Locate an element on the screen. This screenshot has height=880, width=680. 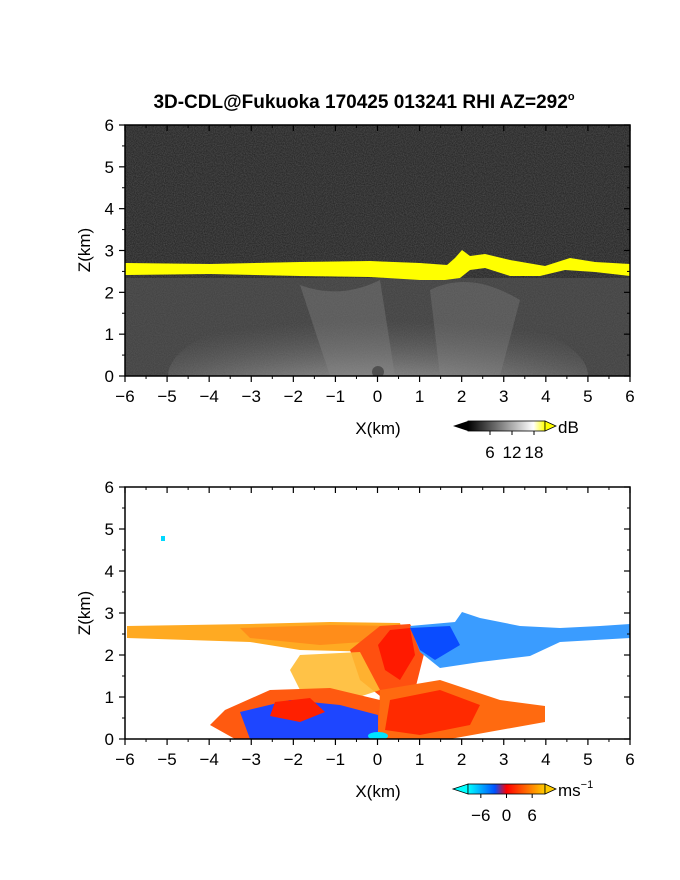
near-range-fan is located at coordinates (378, 341).